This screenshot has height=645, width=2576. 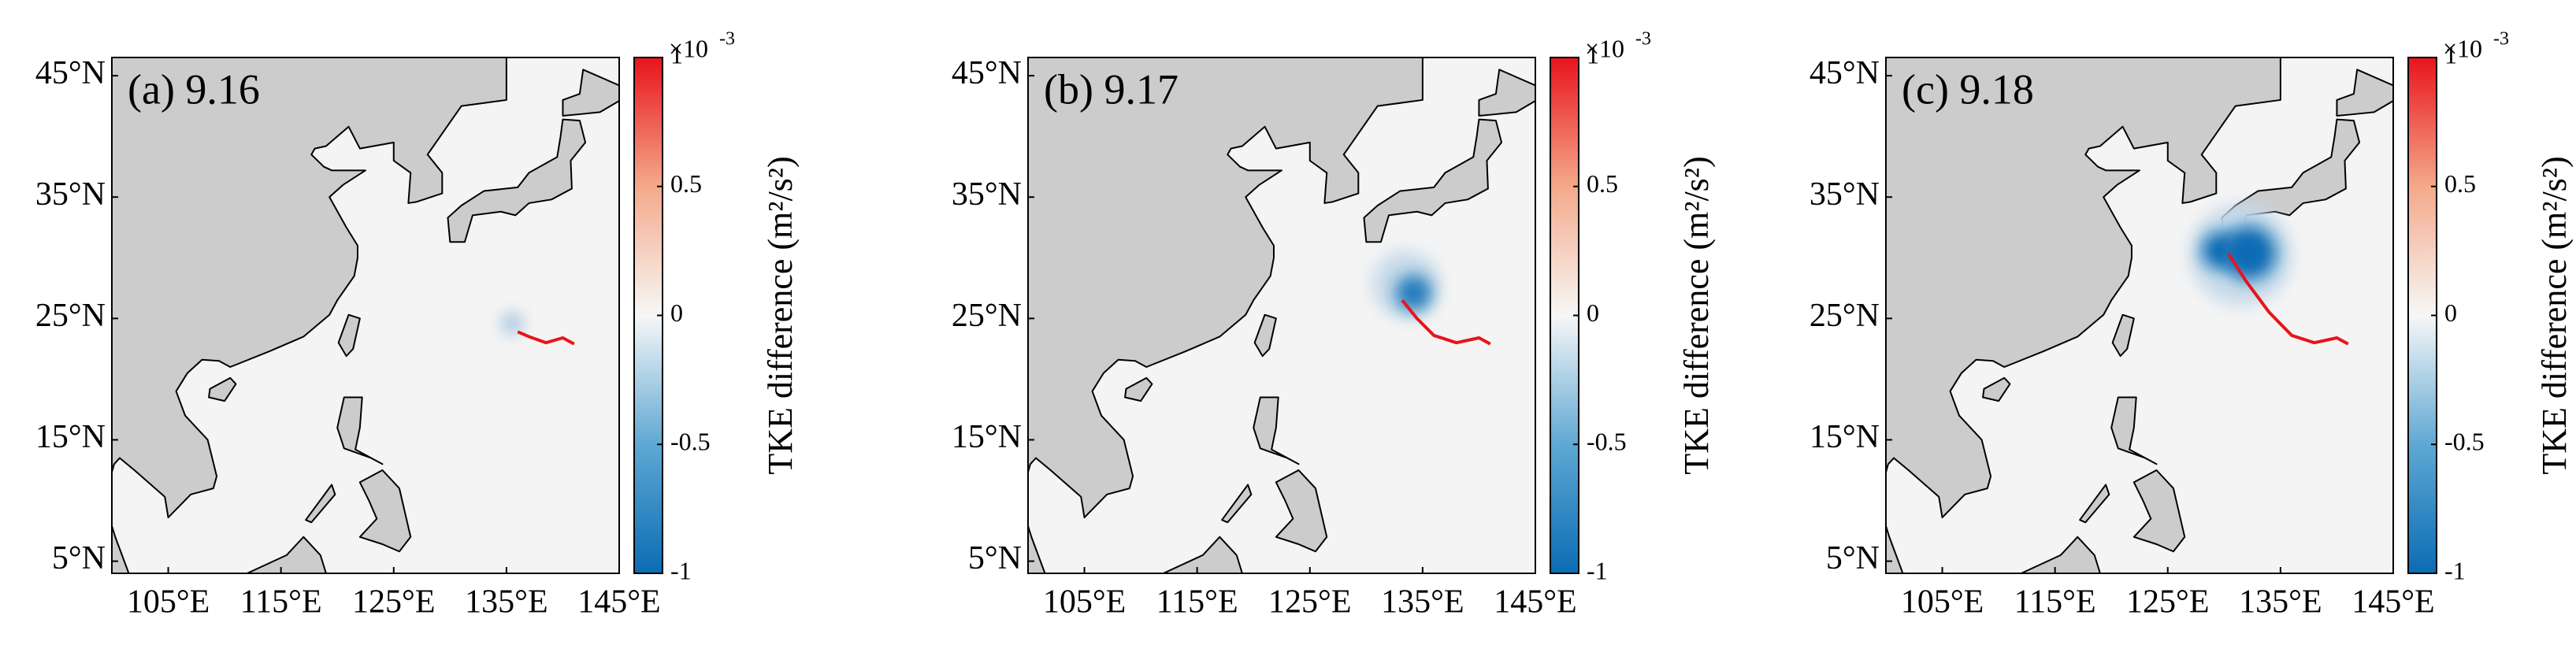 What do you see at coordinates (1968, 89) in the screenshot?
I see `panel-title: (c) 9.18` at bounding box center [1968, 89].